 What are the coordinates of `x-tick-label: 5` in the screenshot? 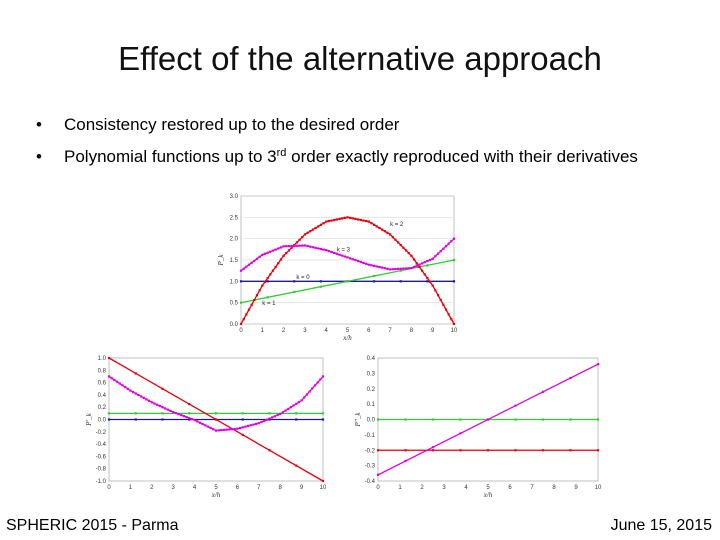 It's located at (216, 488).